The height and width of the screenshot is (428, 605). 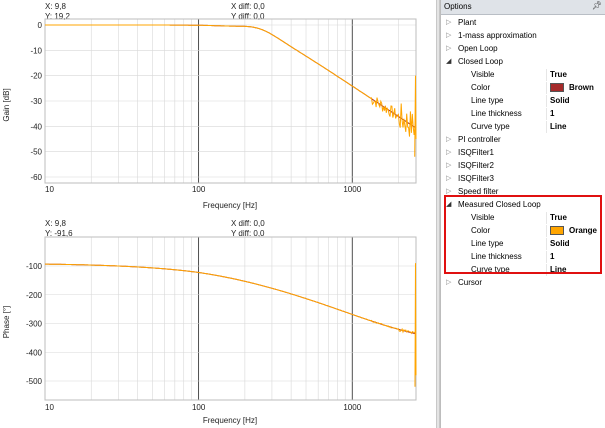 What do you see at coordinates (36, 152) in the screenshot?
I see `y-tick-label: -50` at bounding box center [36, 152].